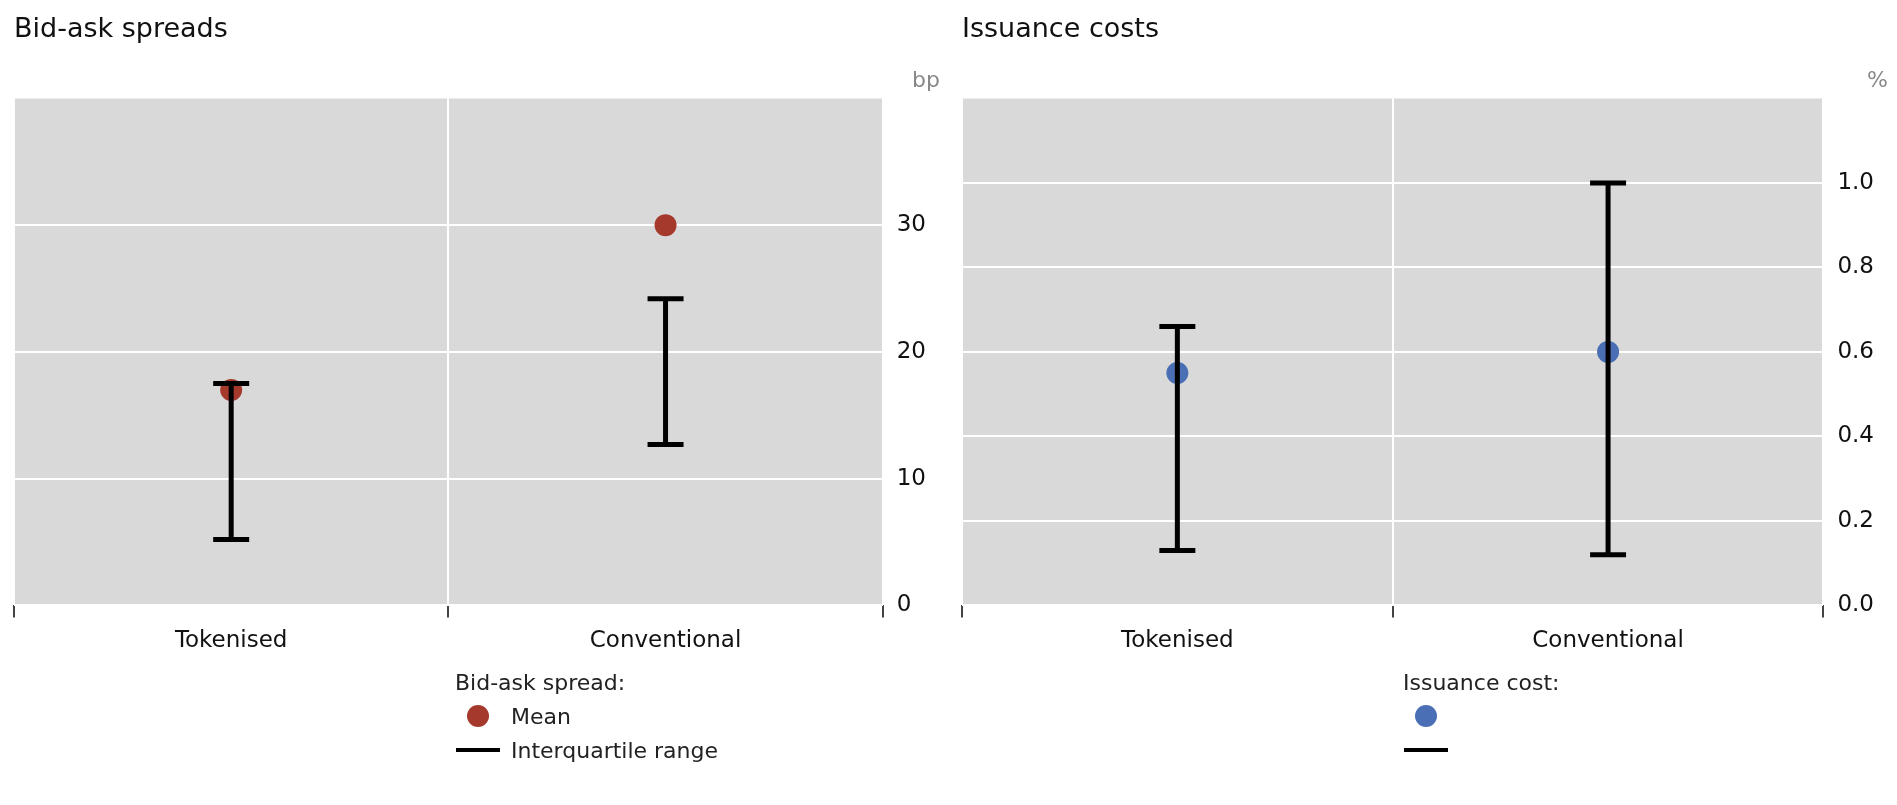 The height and width of the screenshot is (805, 1897). I want to click on y-tick-label: 30, so click(911, 223).